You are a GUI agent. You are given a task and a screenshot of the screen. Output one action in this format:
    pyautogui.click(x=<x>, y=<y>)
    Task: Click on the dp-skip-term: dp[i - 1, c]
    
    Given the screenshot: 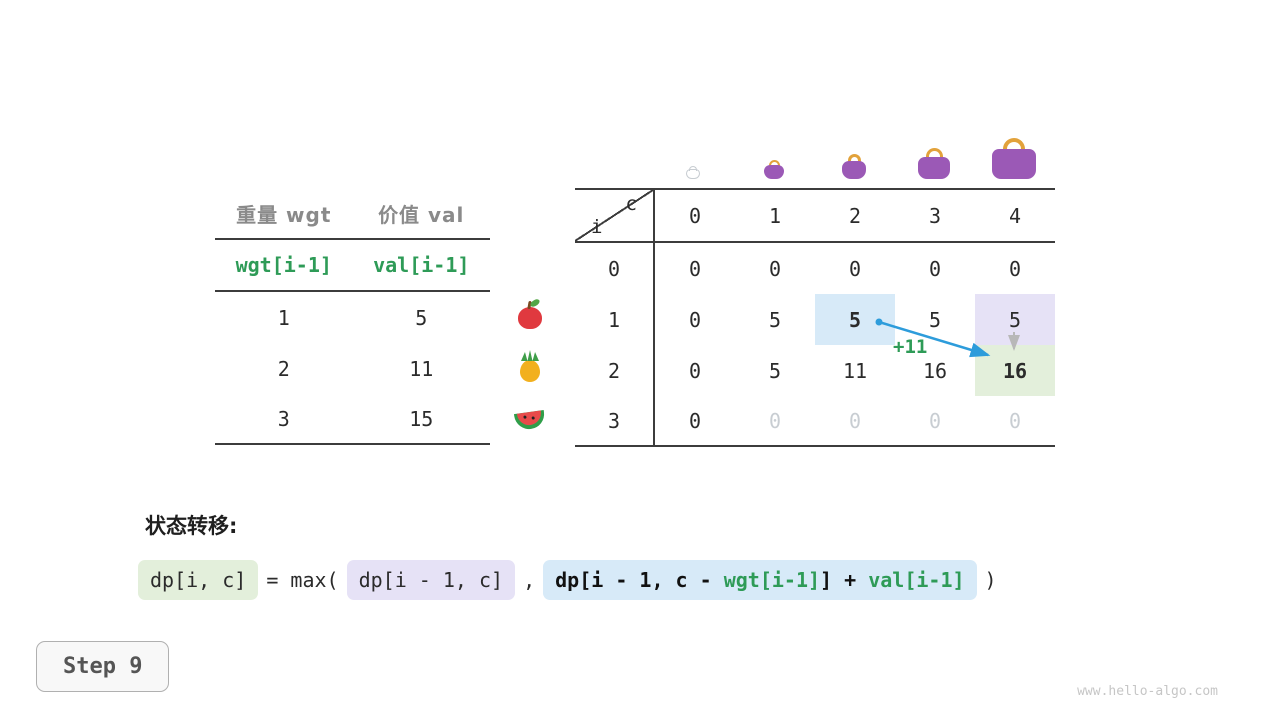 What is the action you would take?
    pyautogui.click(x=431, y=580)
    